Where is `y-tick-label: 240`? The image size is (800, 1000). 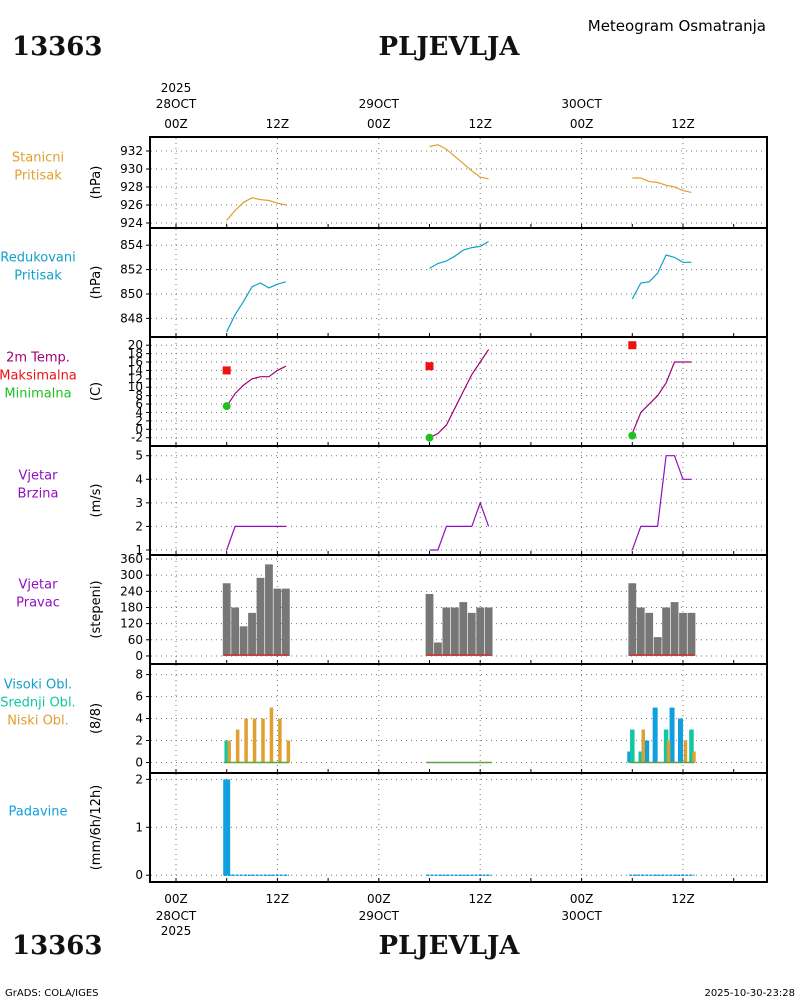 y-tick-label: 240 is located at coordinates (131, 591).